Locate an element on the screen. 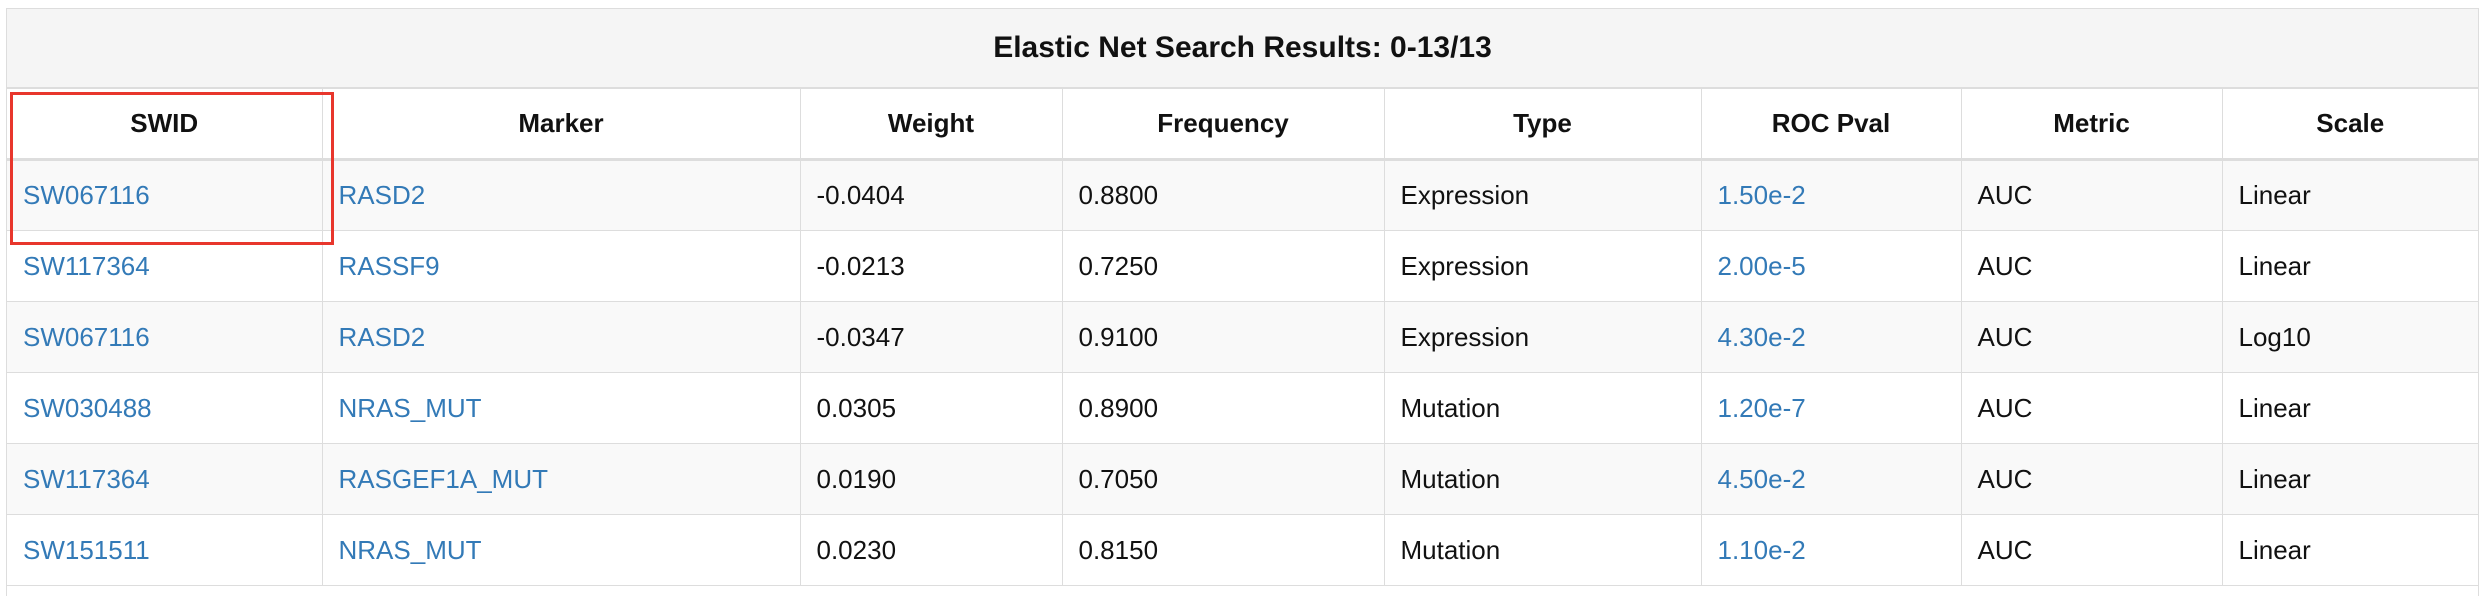  cell-frequency: 0.8900 is located at coordinates (1223, 408).